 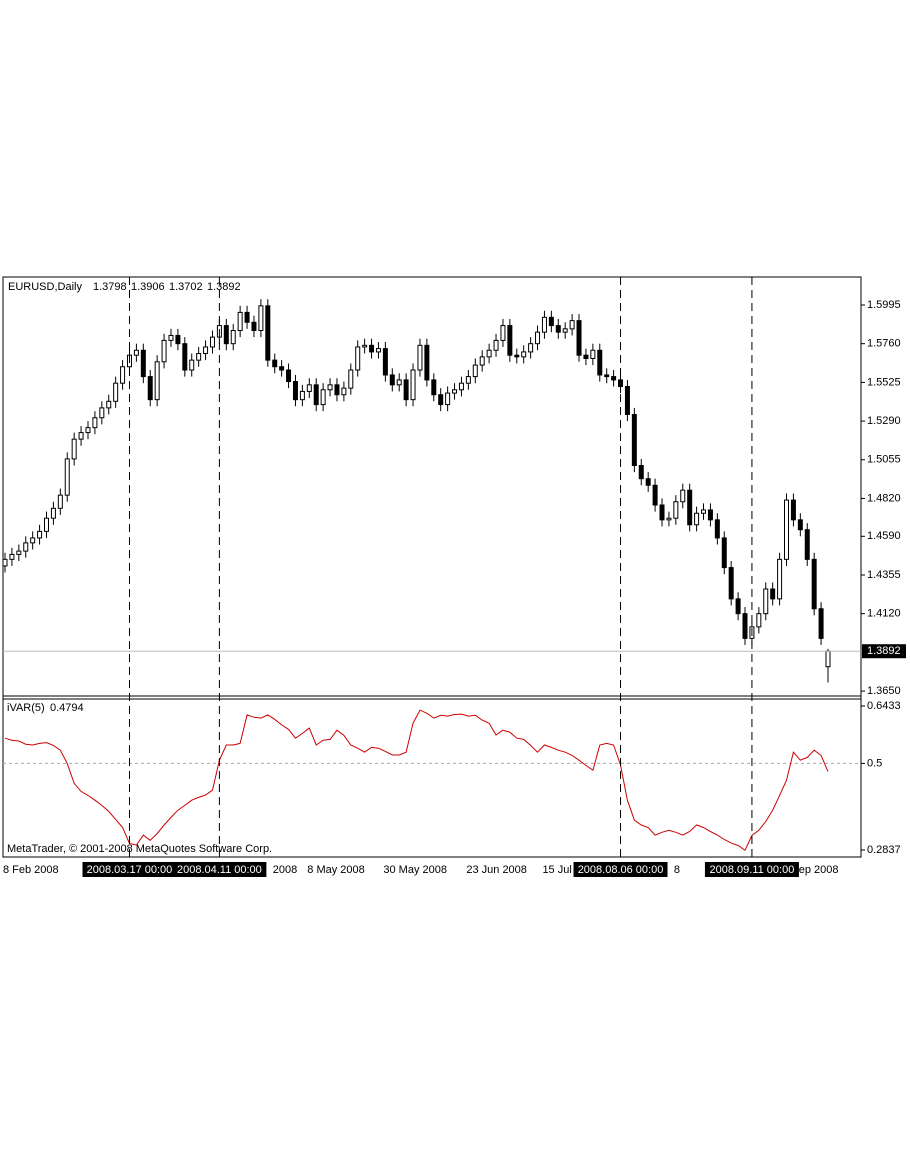 I want to click on y-tick-label: 1.4820, so click(x=884, y=498).